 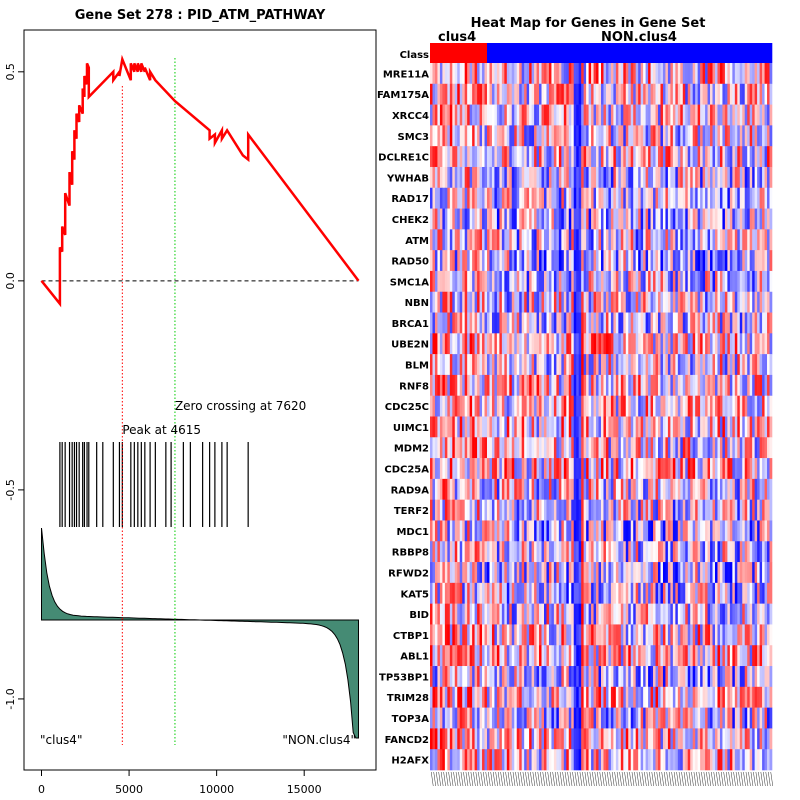 What do you see at coordinates (417, 303) in the screenshot?
I see `gene-label: NBN` at bounding box center [417, 303].